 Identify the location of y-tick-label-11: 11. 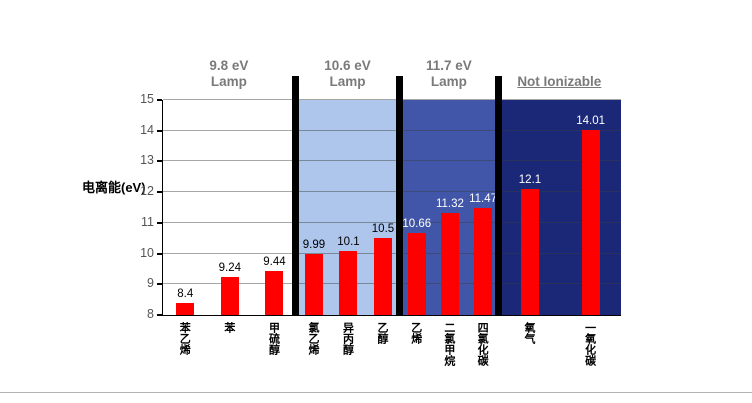
(147, 221).